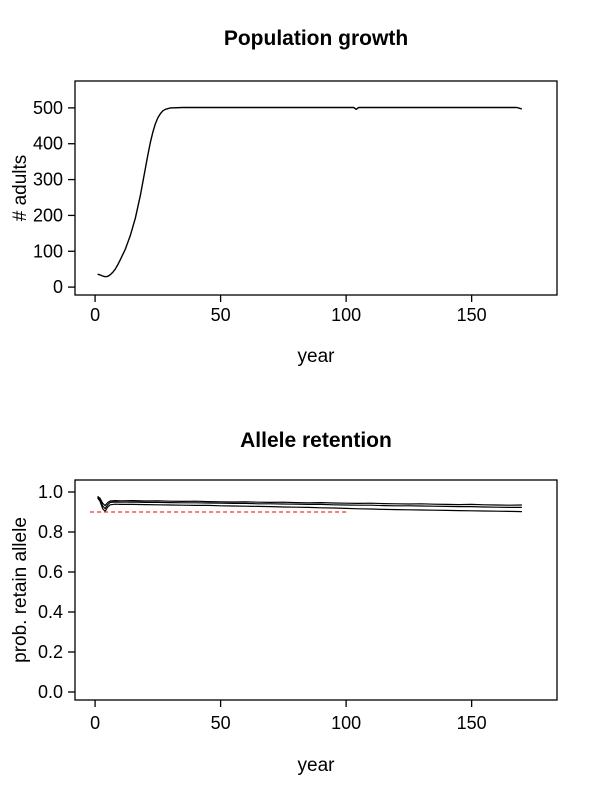 Image resolution: width=600 pixels, height=799 pixels. Describe the element at coordinates (20, 590) in the screenshot. I see `y-axis-label: prob. retain allele` at that location.